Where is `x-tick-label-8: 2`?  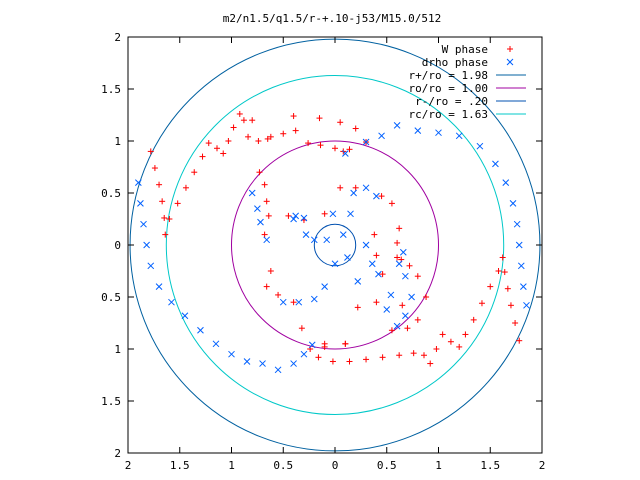
x-tick-label-8: 2 is located at coordinates (542, 465).